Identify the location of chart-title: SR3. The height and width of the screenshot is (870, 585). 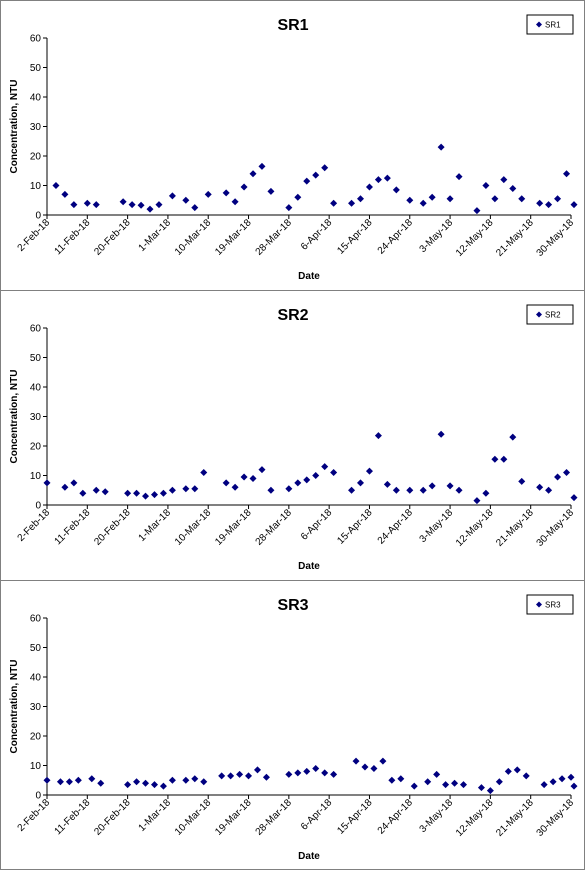
(292, 605).